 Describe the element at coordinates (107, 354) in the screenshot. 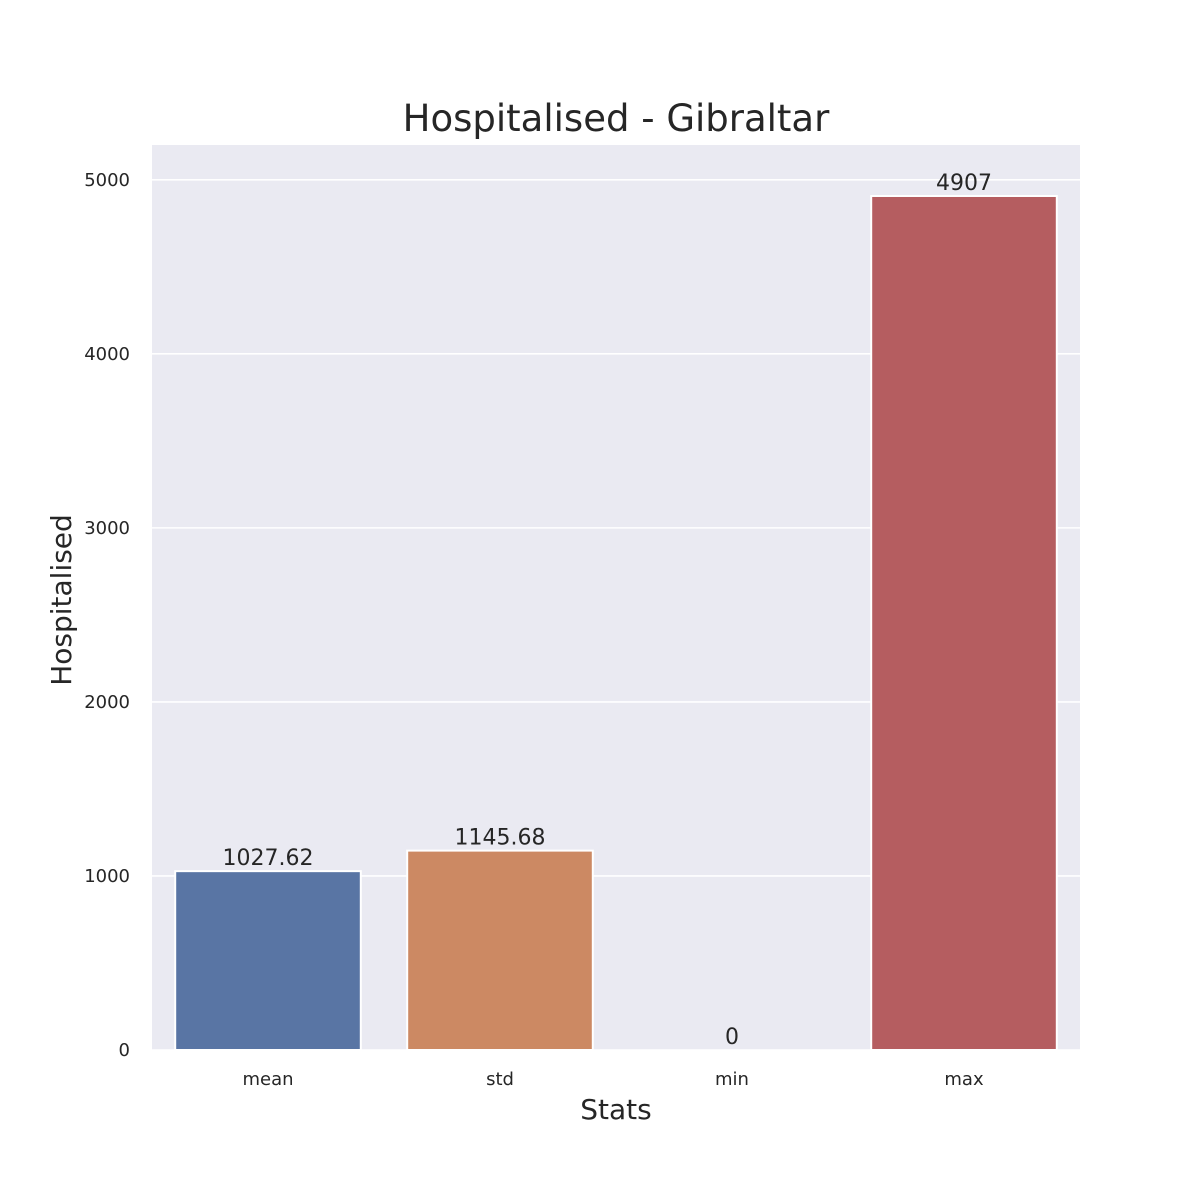

I see `y-tick-label: 4000` at that location.